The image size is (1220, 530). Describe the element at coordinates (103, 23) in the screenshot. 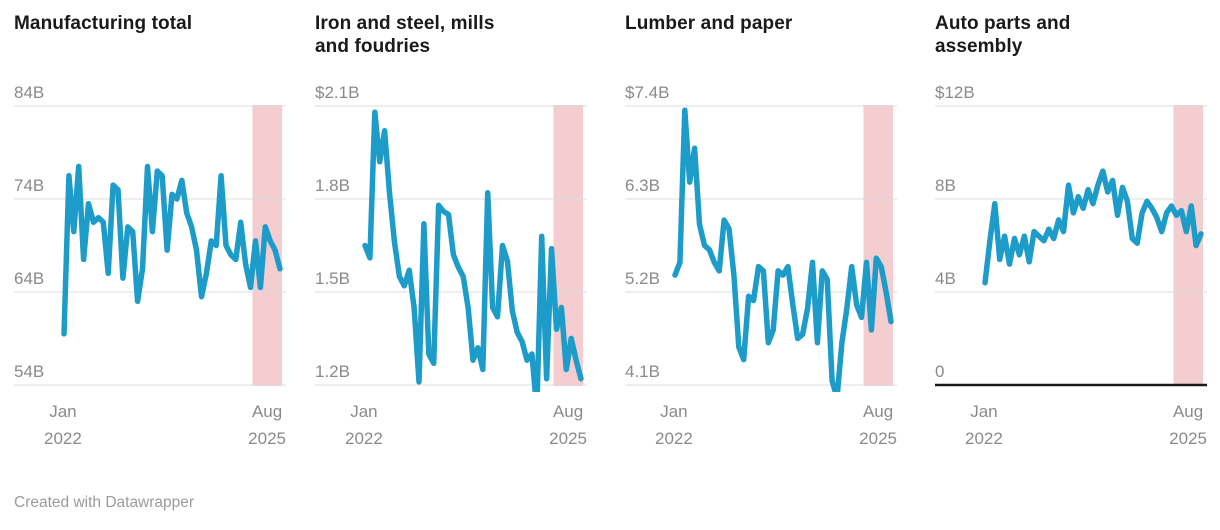

I see `panel-title: Manufacturing total` at that location.